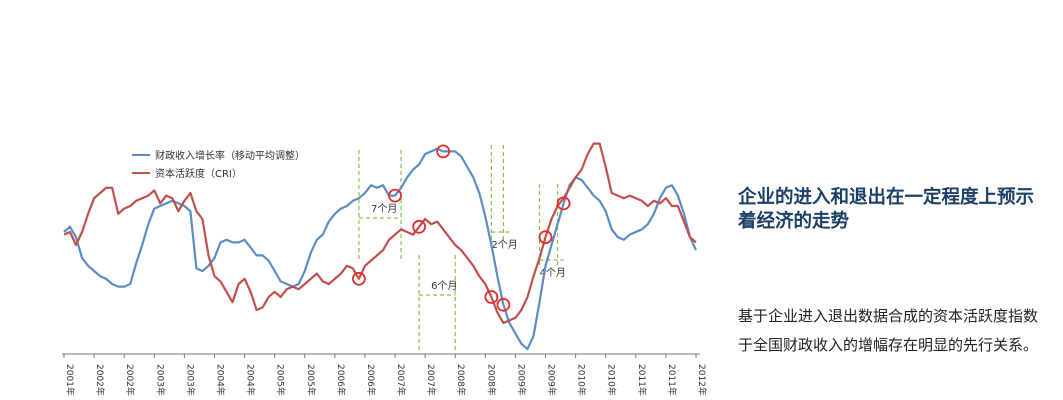 This screenshot has width=1063, height=400. I want to click on lead-label: 6个月, so click(444, 286).